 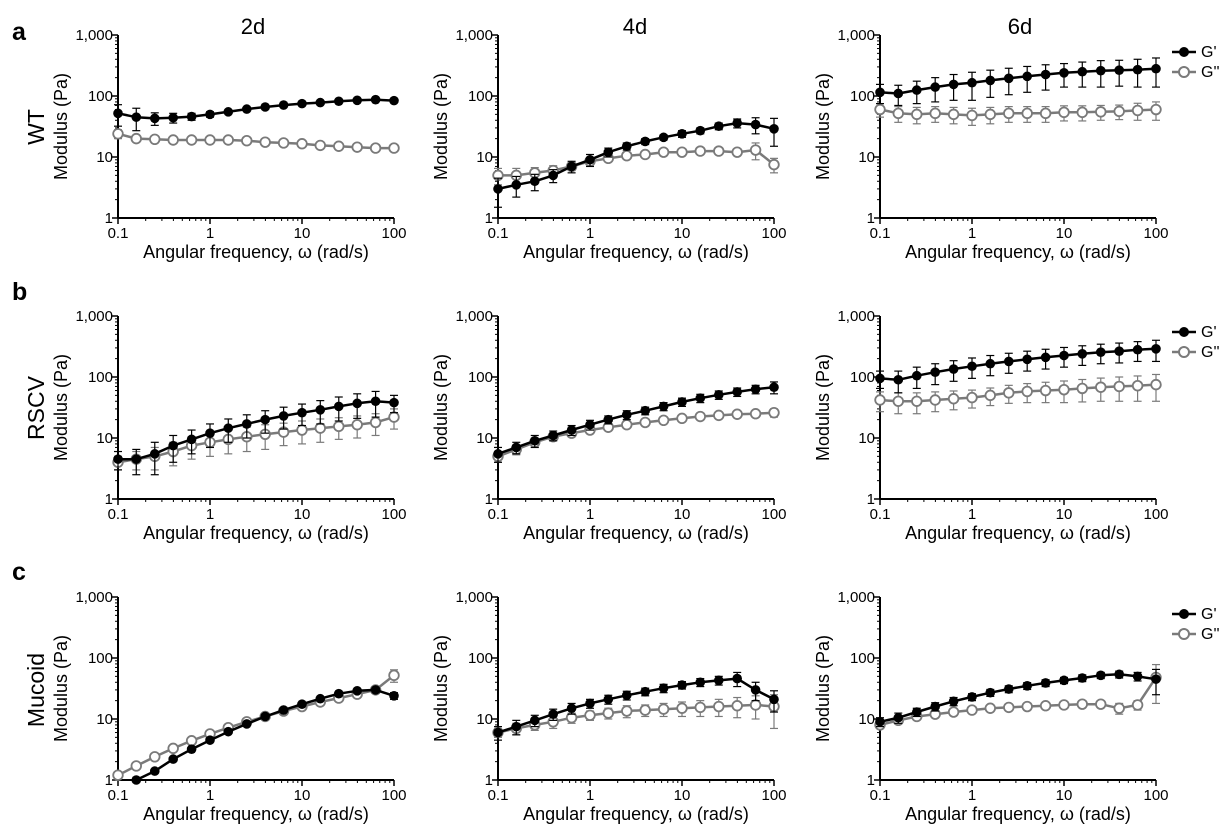 I want to click on panel-letter-a: a, so click(x=19, y=32).